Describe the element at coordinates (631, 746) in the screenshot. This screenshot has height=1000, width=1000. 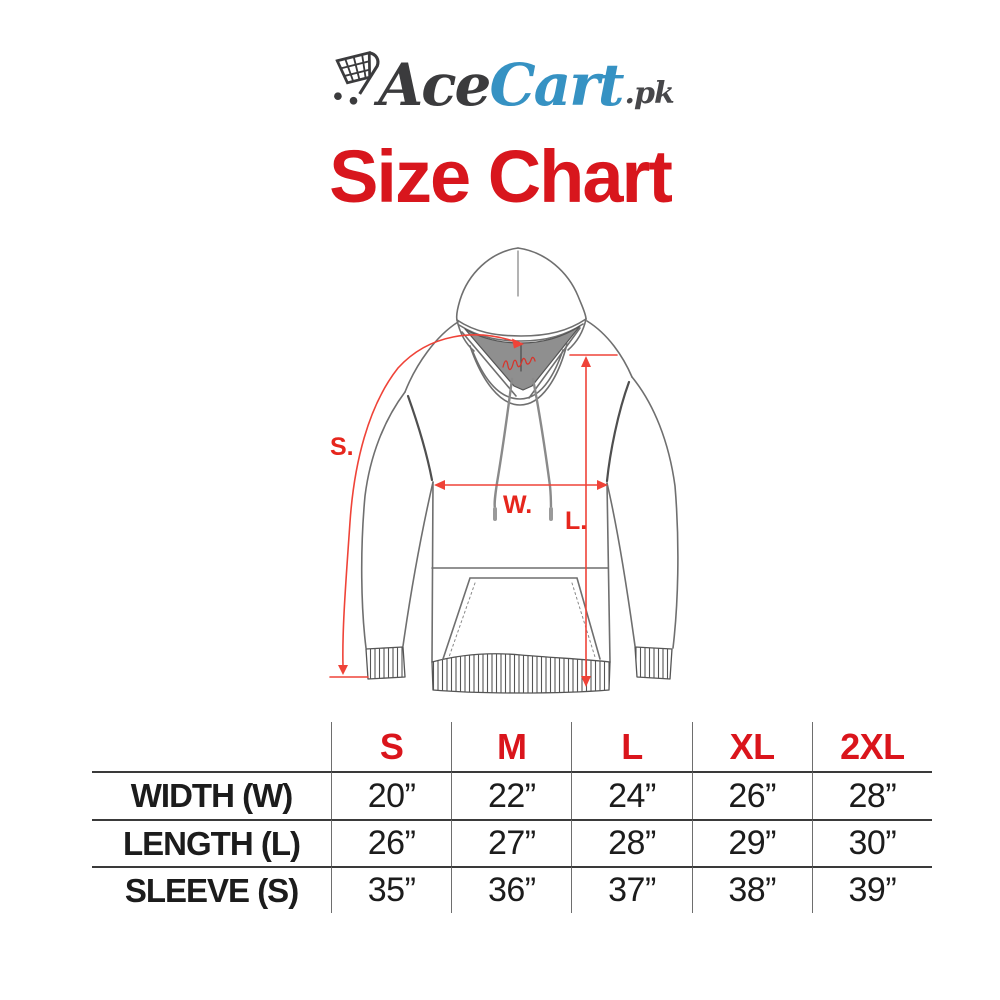
I see `col-header-l: L` at that location.